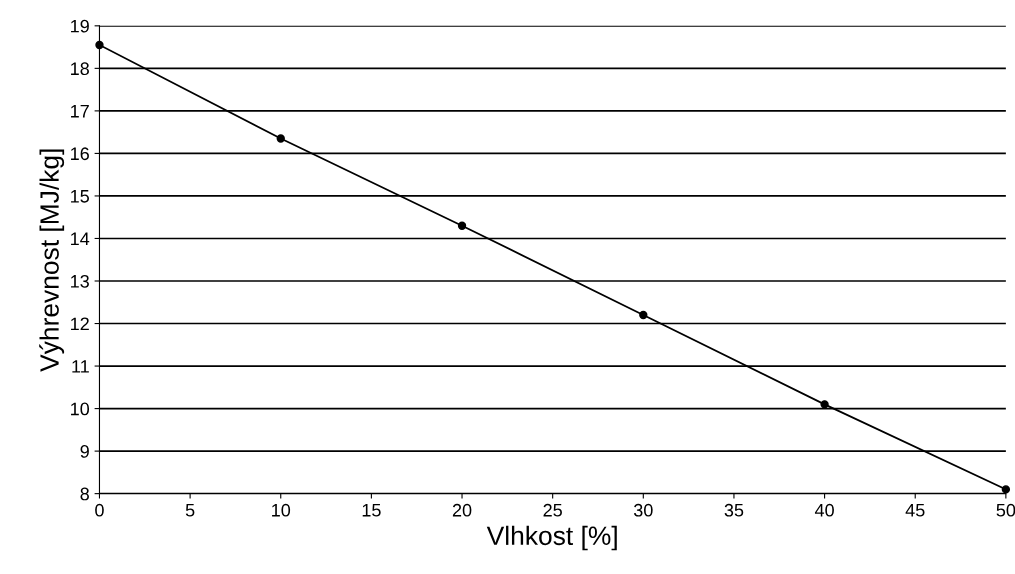  What do you see at coordinates (80, 366) in the screenshot?
I see `y-tick-label: 11` at bounding box center [80, 366].